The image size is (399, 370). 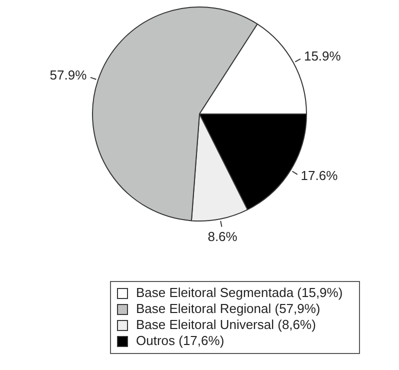 I want to click on data-label: 17.6%, so click(x=319, y=176).